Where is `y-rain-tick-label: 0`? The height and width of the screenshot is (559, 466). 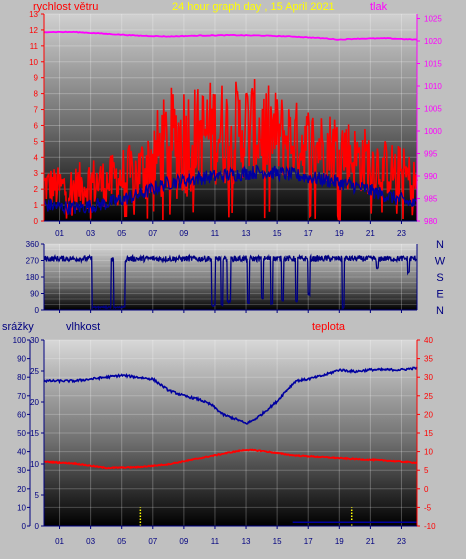 y-rain-tick-label: 0 is located at coordinates (24, 526).